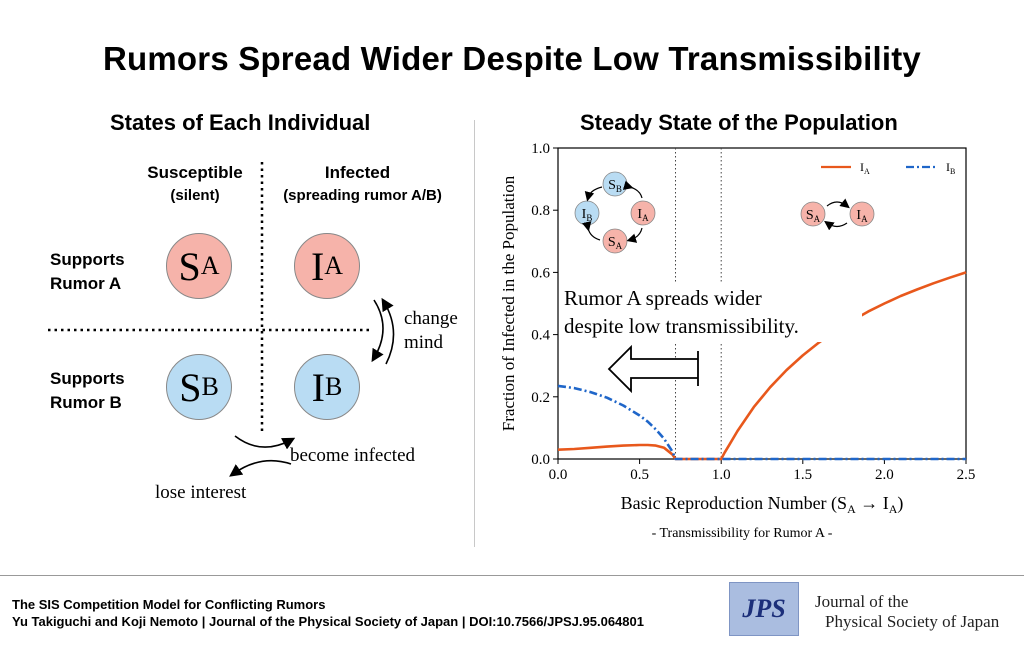  Describe the element at coordinates (189, 266) in the screenshot. I see `state-sa-label: S` at that location.